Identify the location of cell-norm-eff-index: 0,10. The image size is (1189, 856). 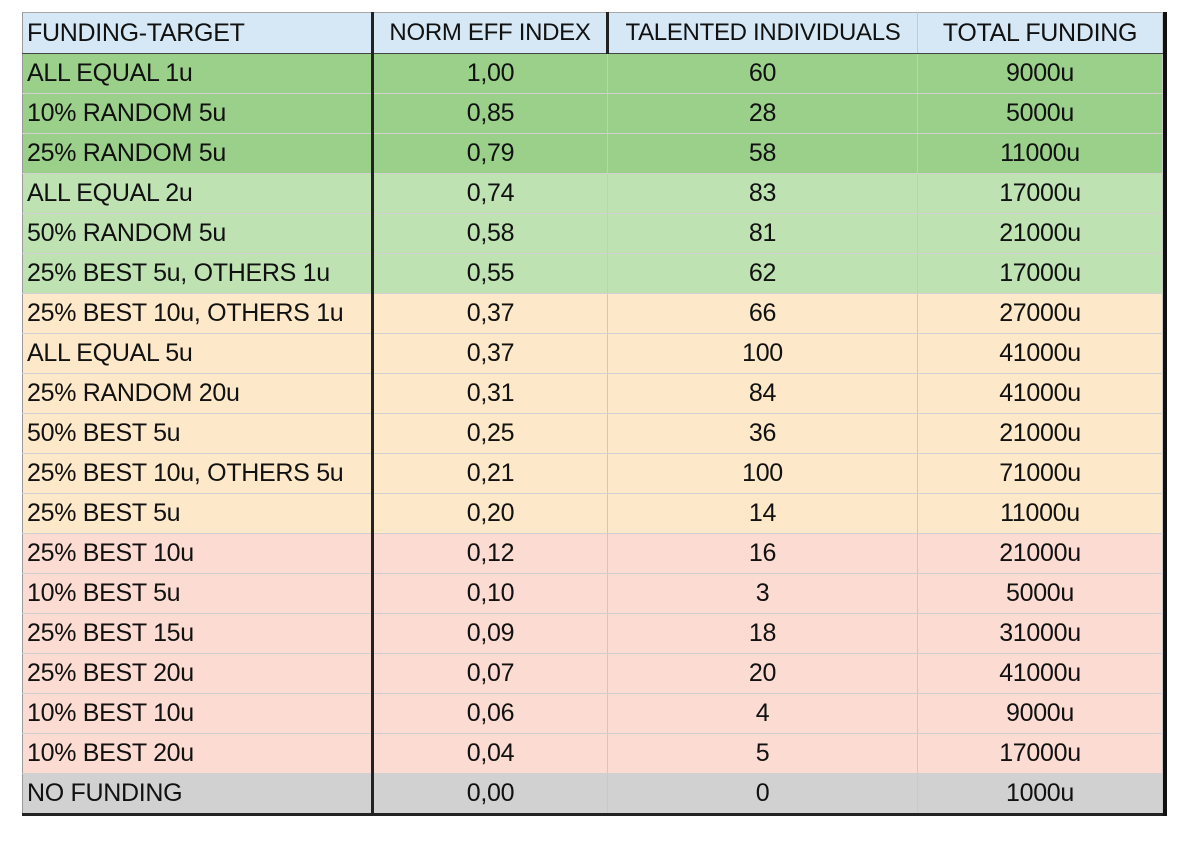
(490, 593).